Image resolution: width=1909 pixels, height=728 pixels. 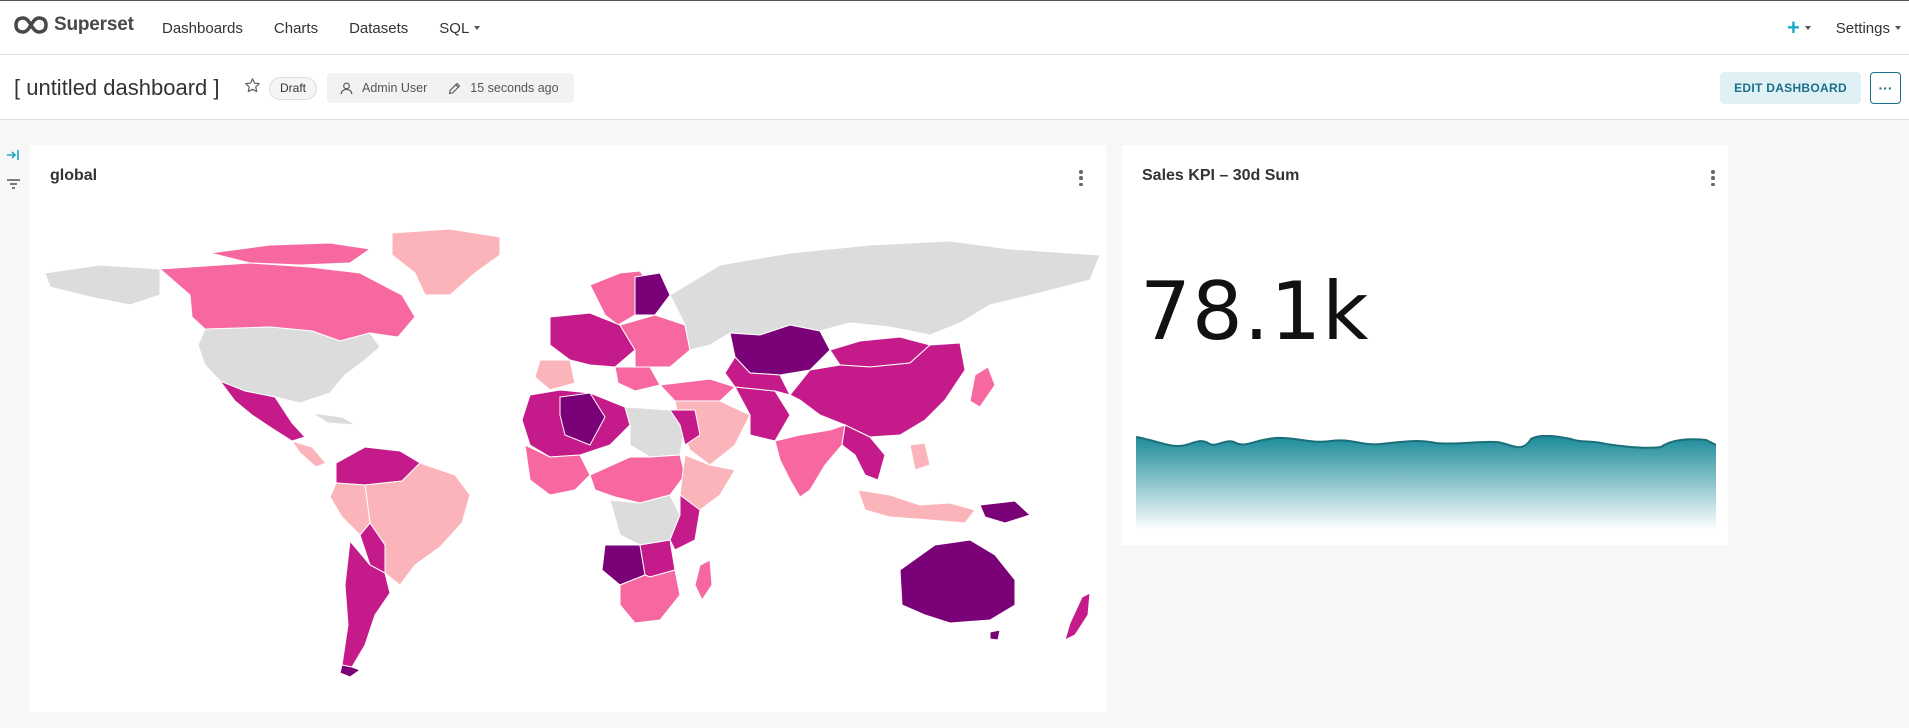 What do you see at coordinates (1790, 88) in the screenshot?
I see `edit-dashboard-button: EDIT DASHBOARD` at bounding box center [1790, 88].